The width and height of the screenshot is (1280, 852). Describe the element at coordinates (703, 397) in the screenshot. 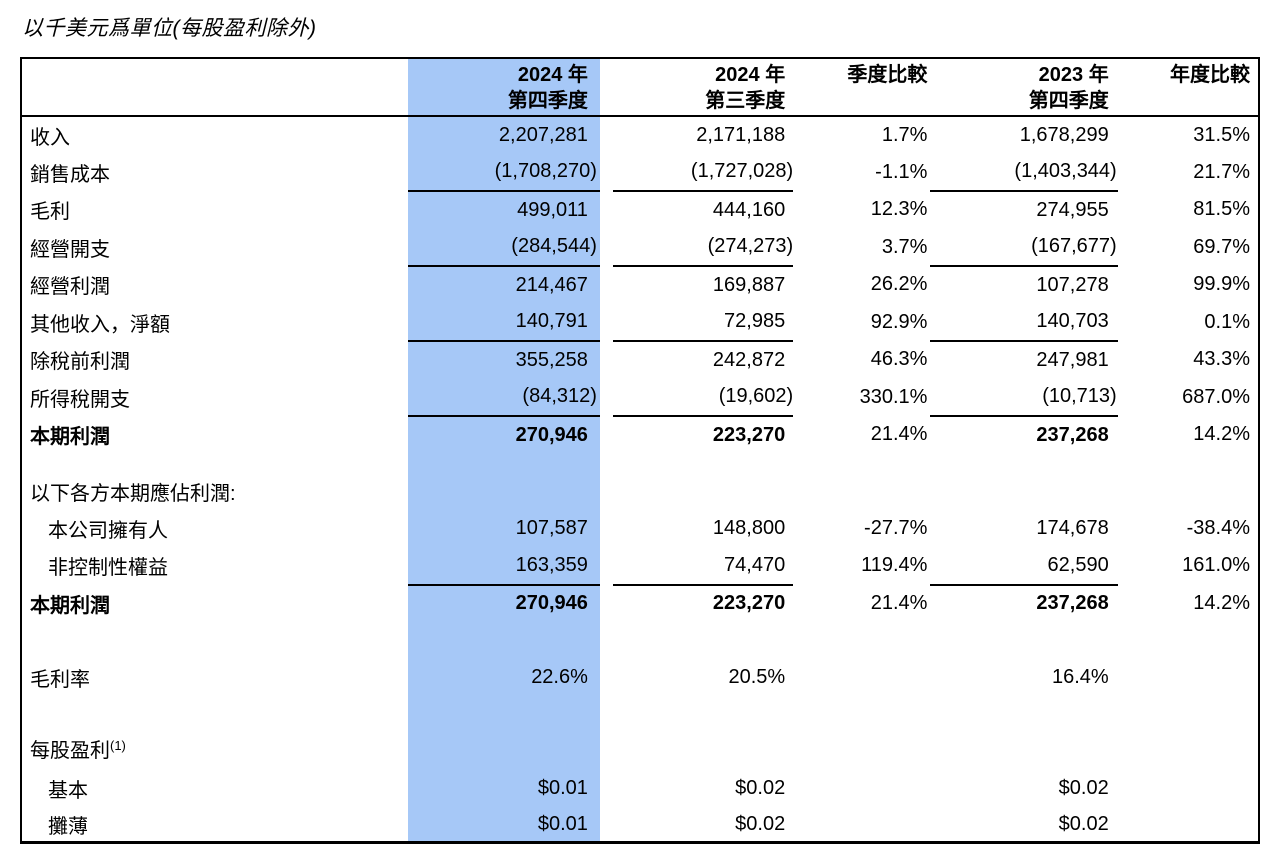

I see `value-q3-2024: (19,602)` at that location.